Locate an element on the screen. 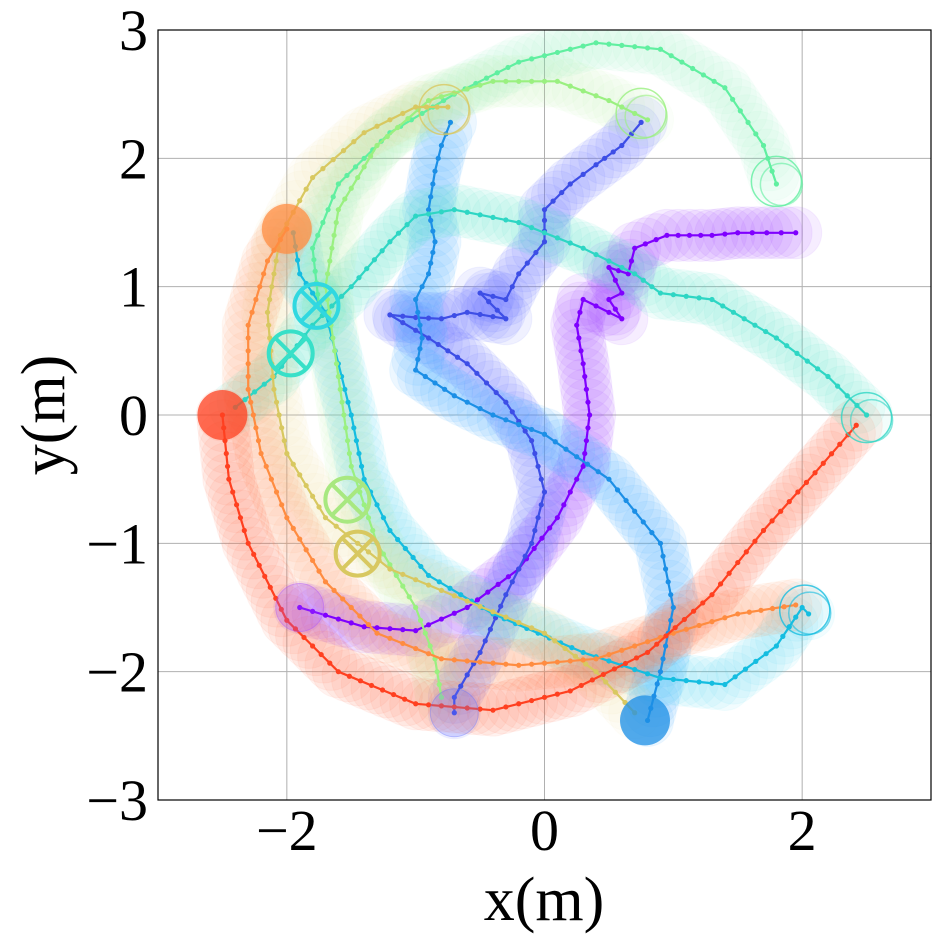 Image resolution: width=941 pixels, height=940 pixels. y-tick-label: 1 is located at coordinates (133, 287).